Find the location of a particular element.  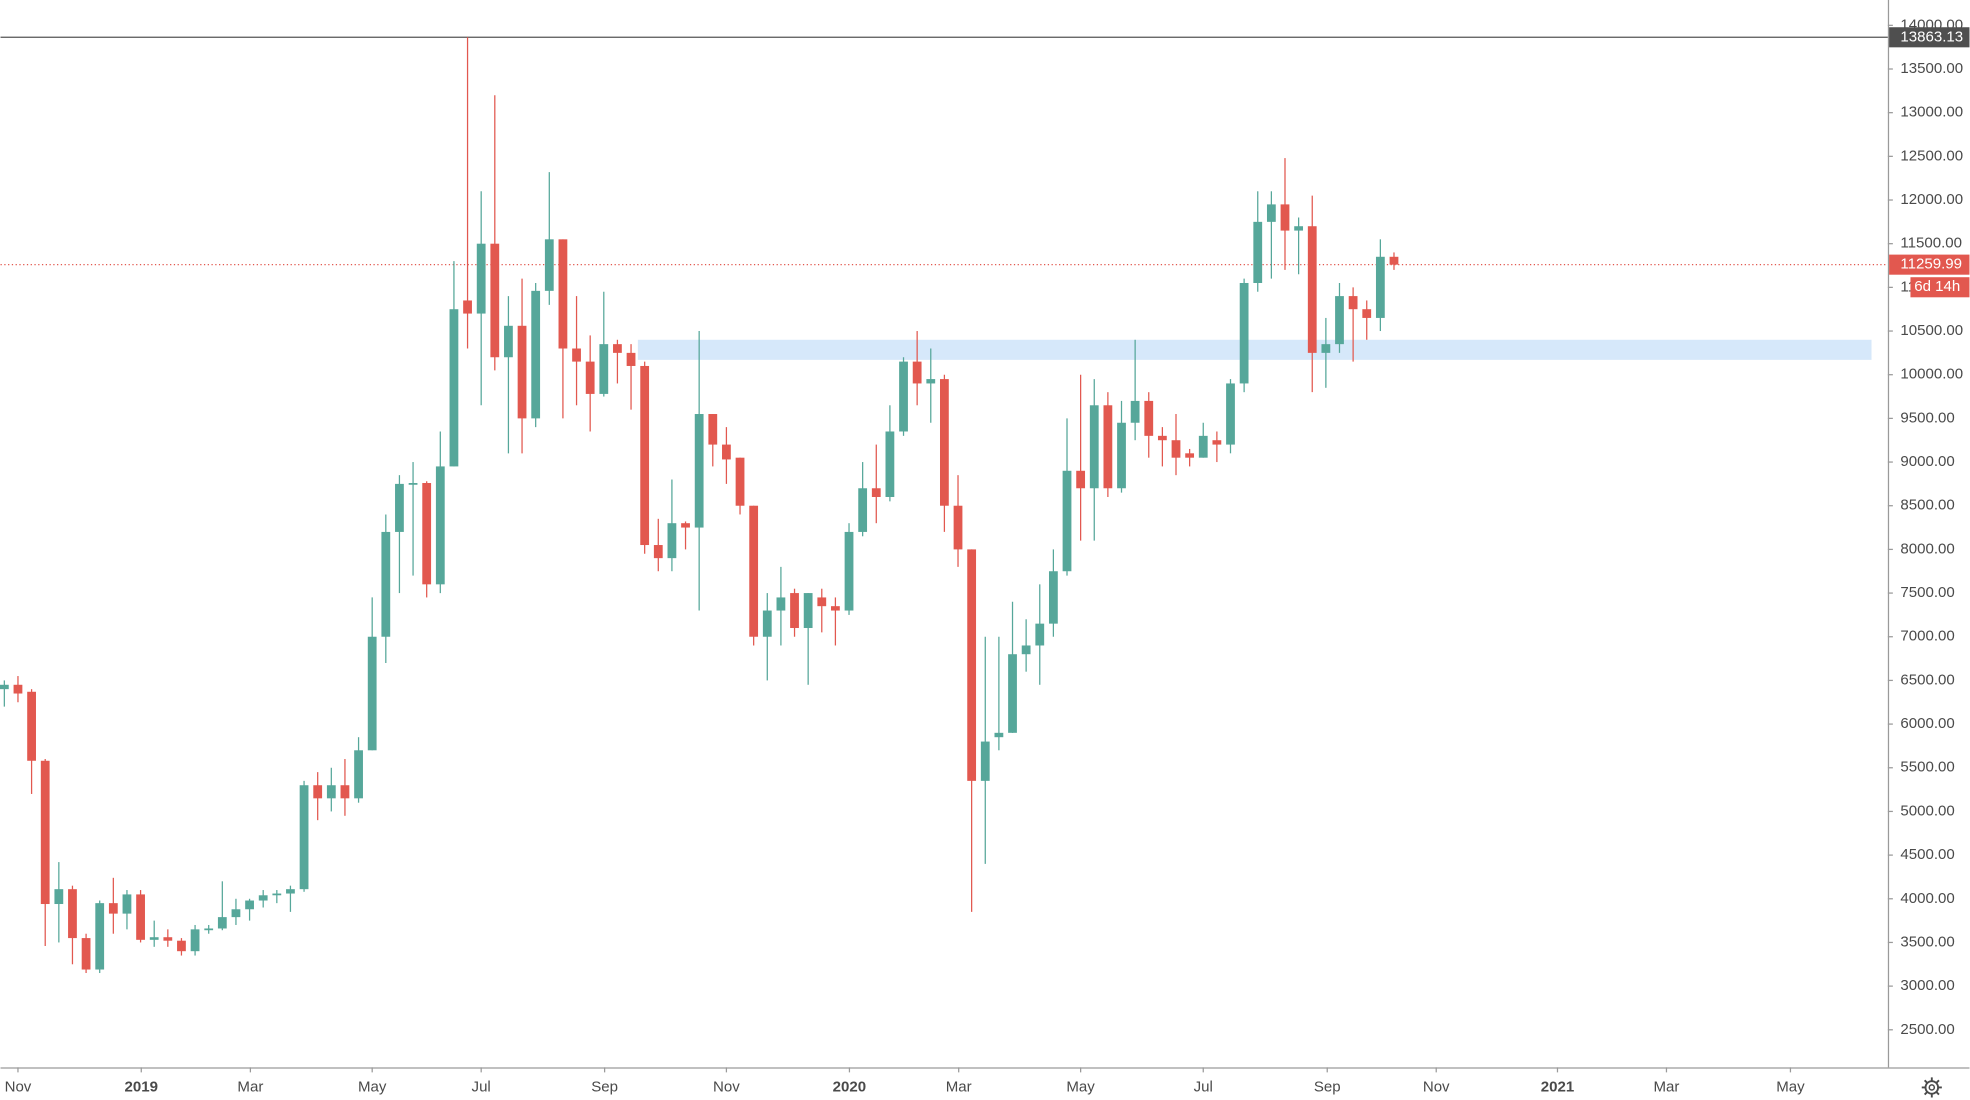

y-tick-label: 8500.00 is located at coordinates (1927, 505).